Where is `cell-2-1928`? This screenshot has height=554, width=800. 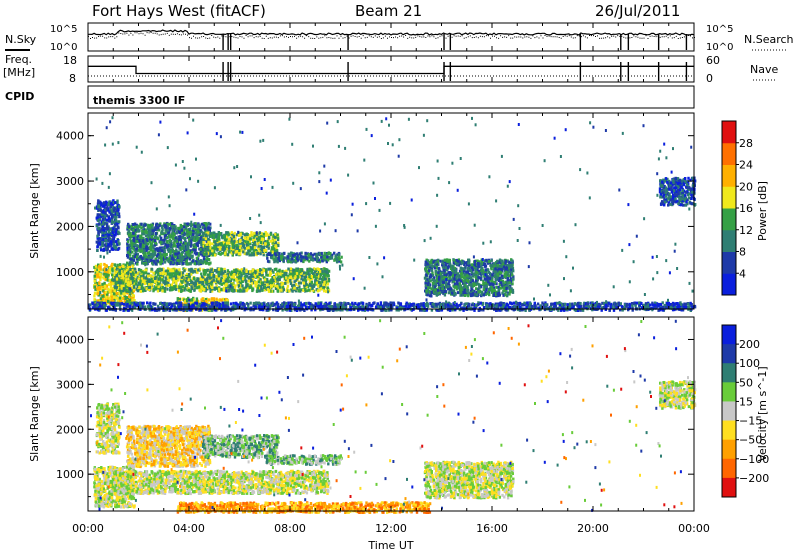 cell-2-1928 is located at coordinates (160, 248).